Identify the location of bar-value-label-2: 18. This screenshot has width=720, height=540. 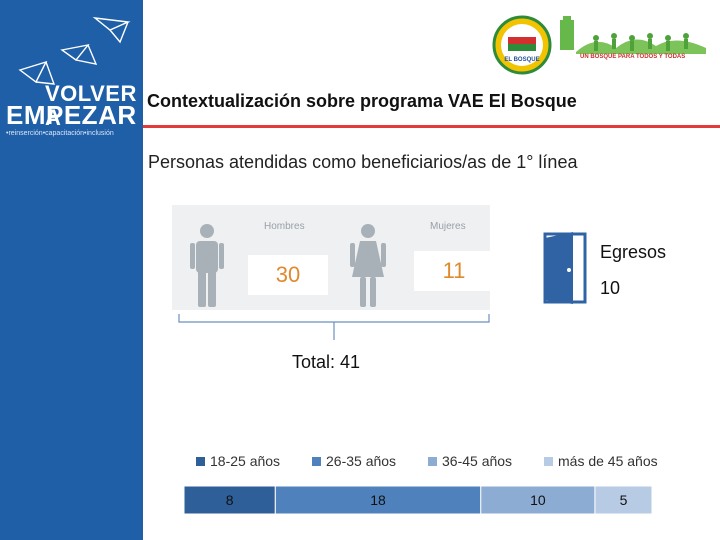
(378, 500).